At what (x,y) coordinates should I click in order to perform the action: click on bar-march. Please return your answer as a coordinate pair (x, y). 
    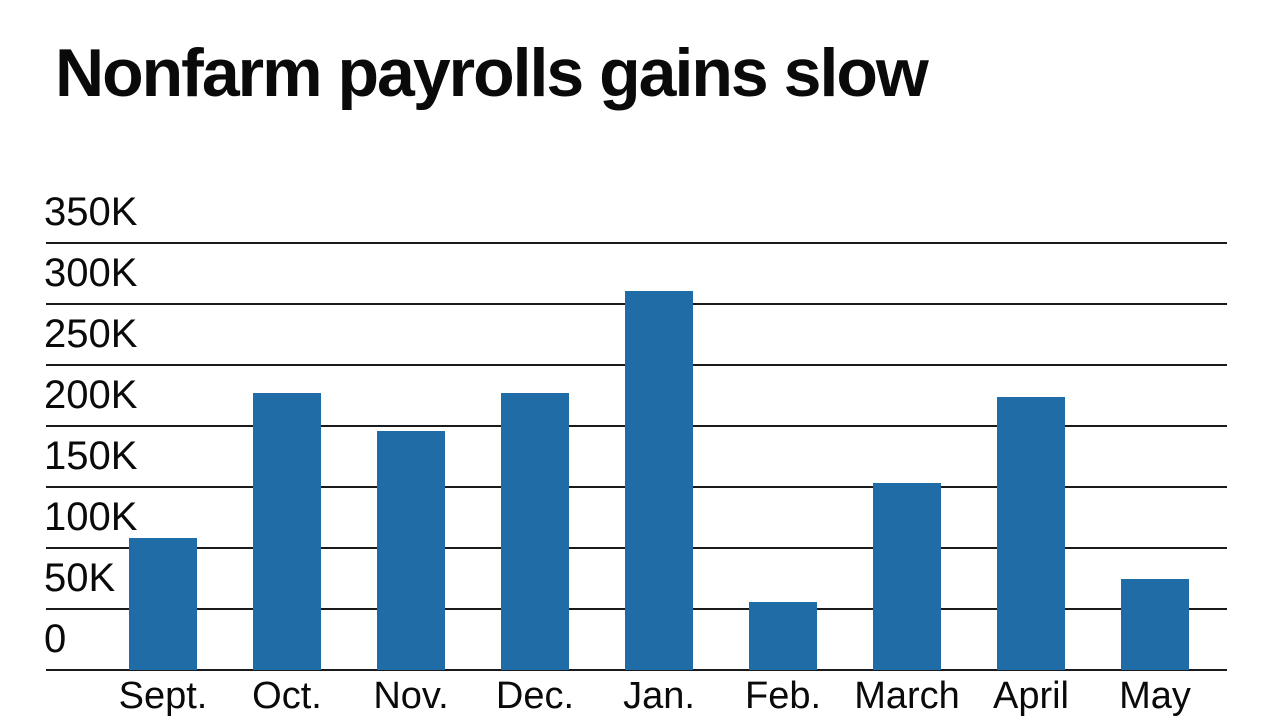
    Looking at the image, I should click on (907, 576).